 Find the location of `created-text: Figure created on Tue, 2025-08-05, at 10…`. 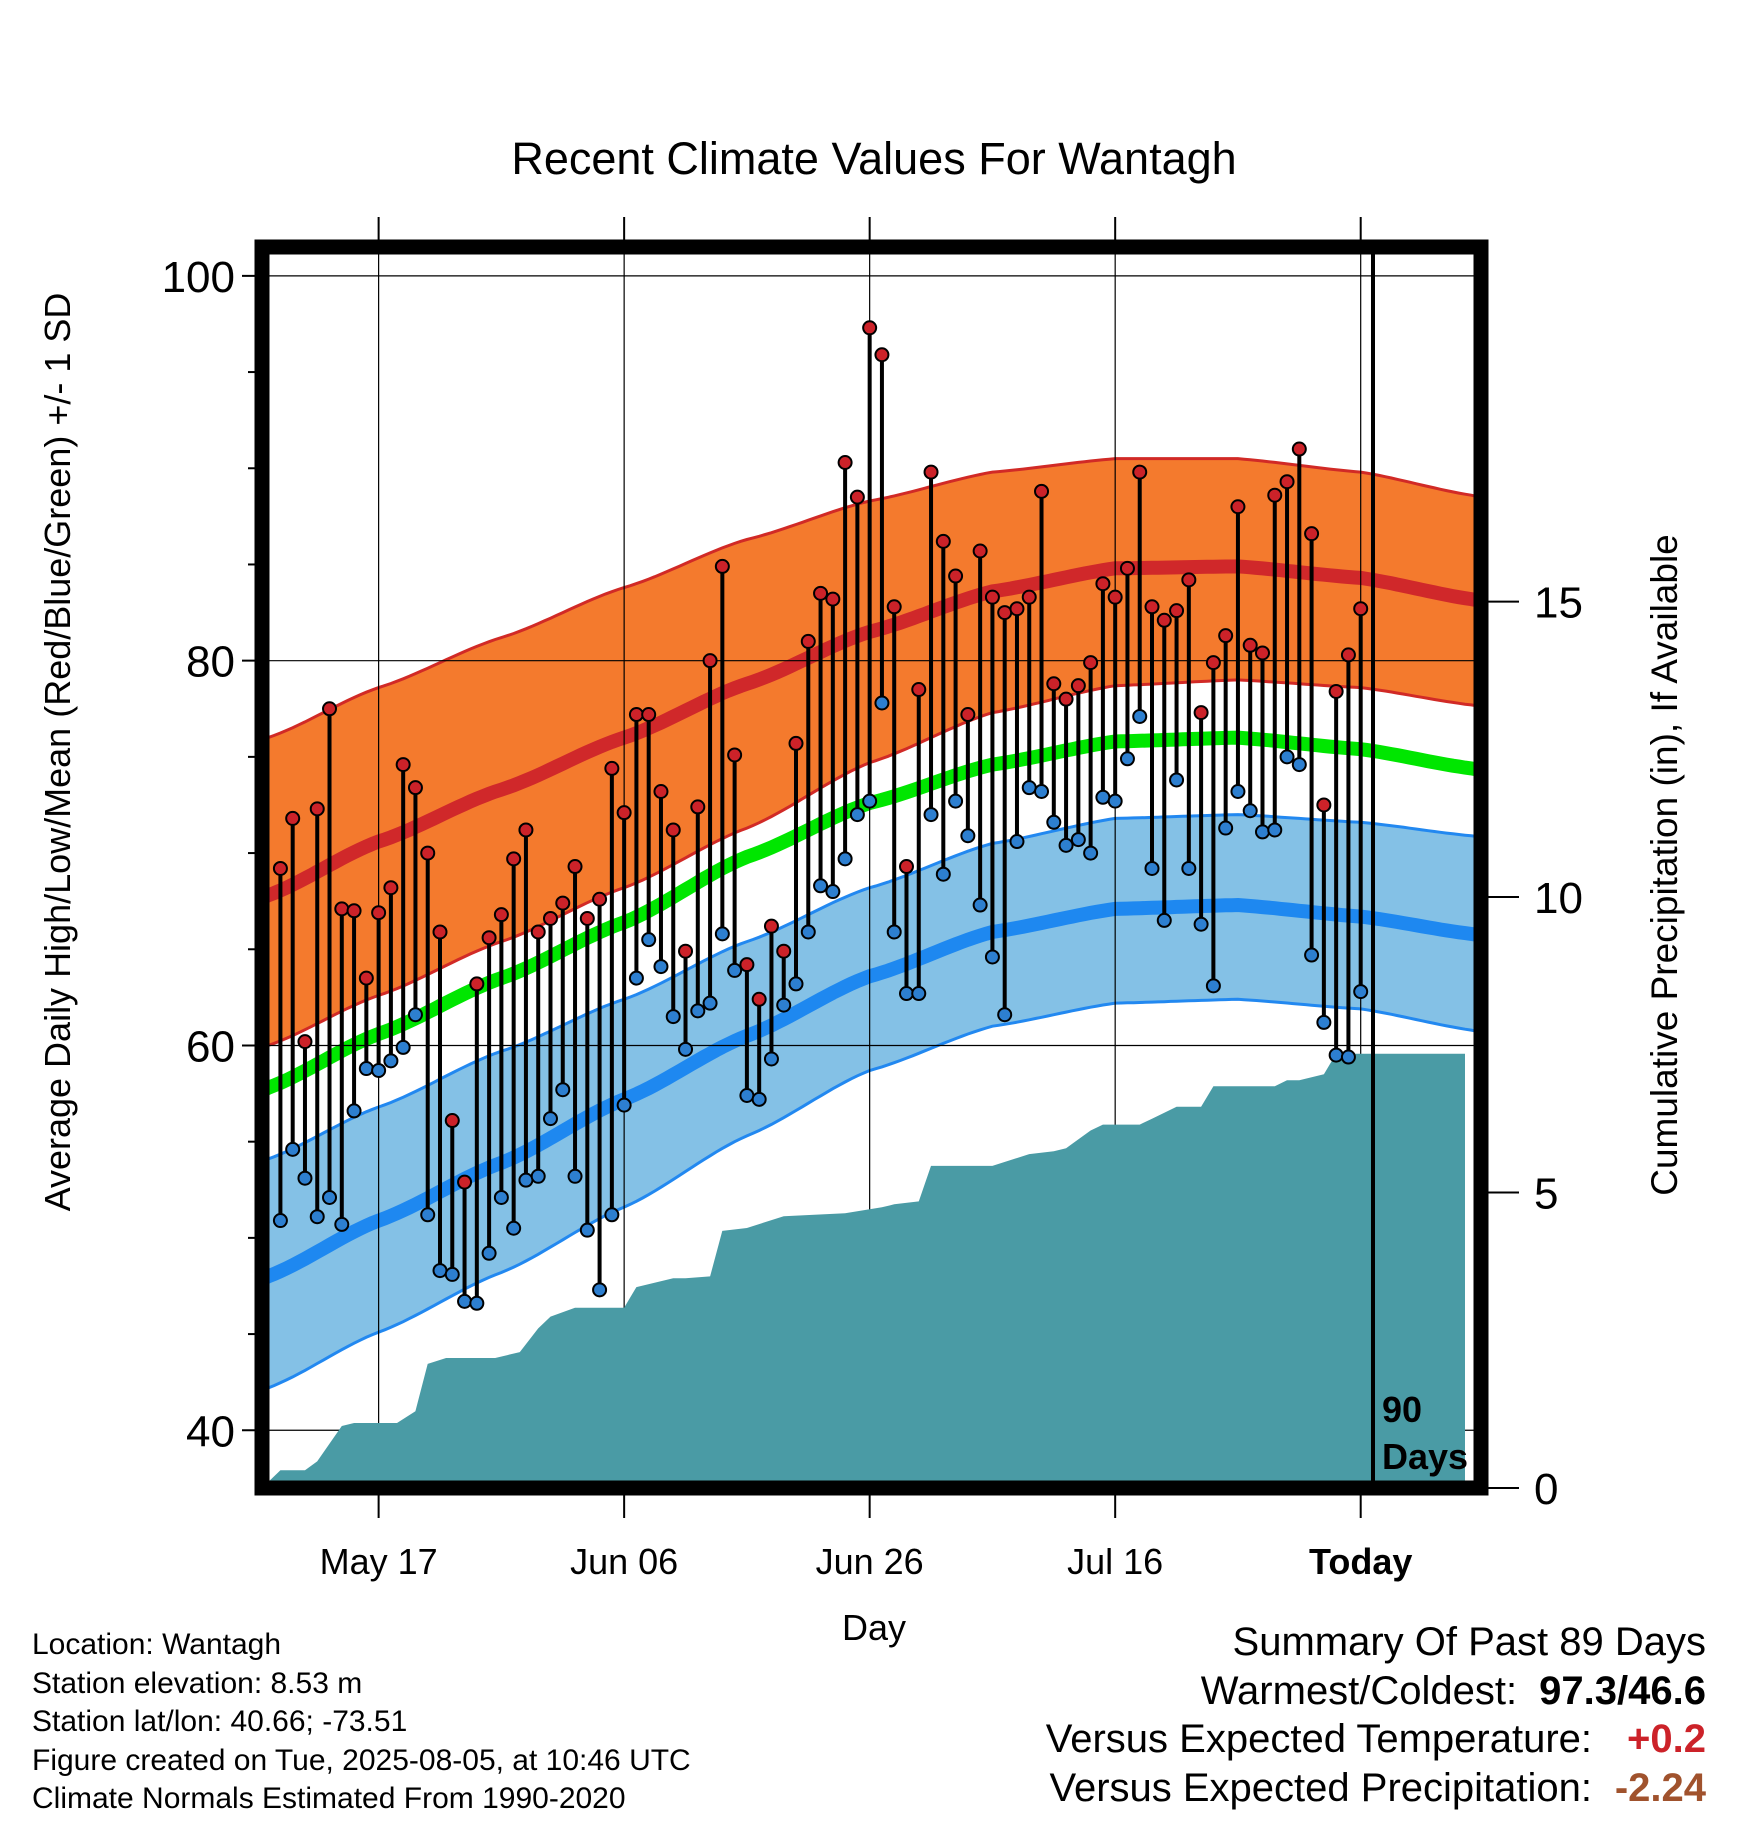

created-text: Figure created on Tue, 2025-08-05, at 10… is located at coordinates (361, 1760).